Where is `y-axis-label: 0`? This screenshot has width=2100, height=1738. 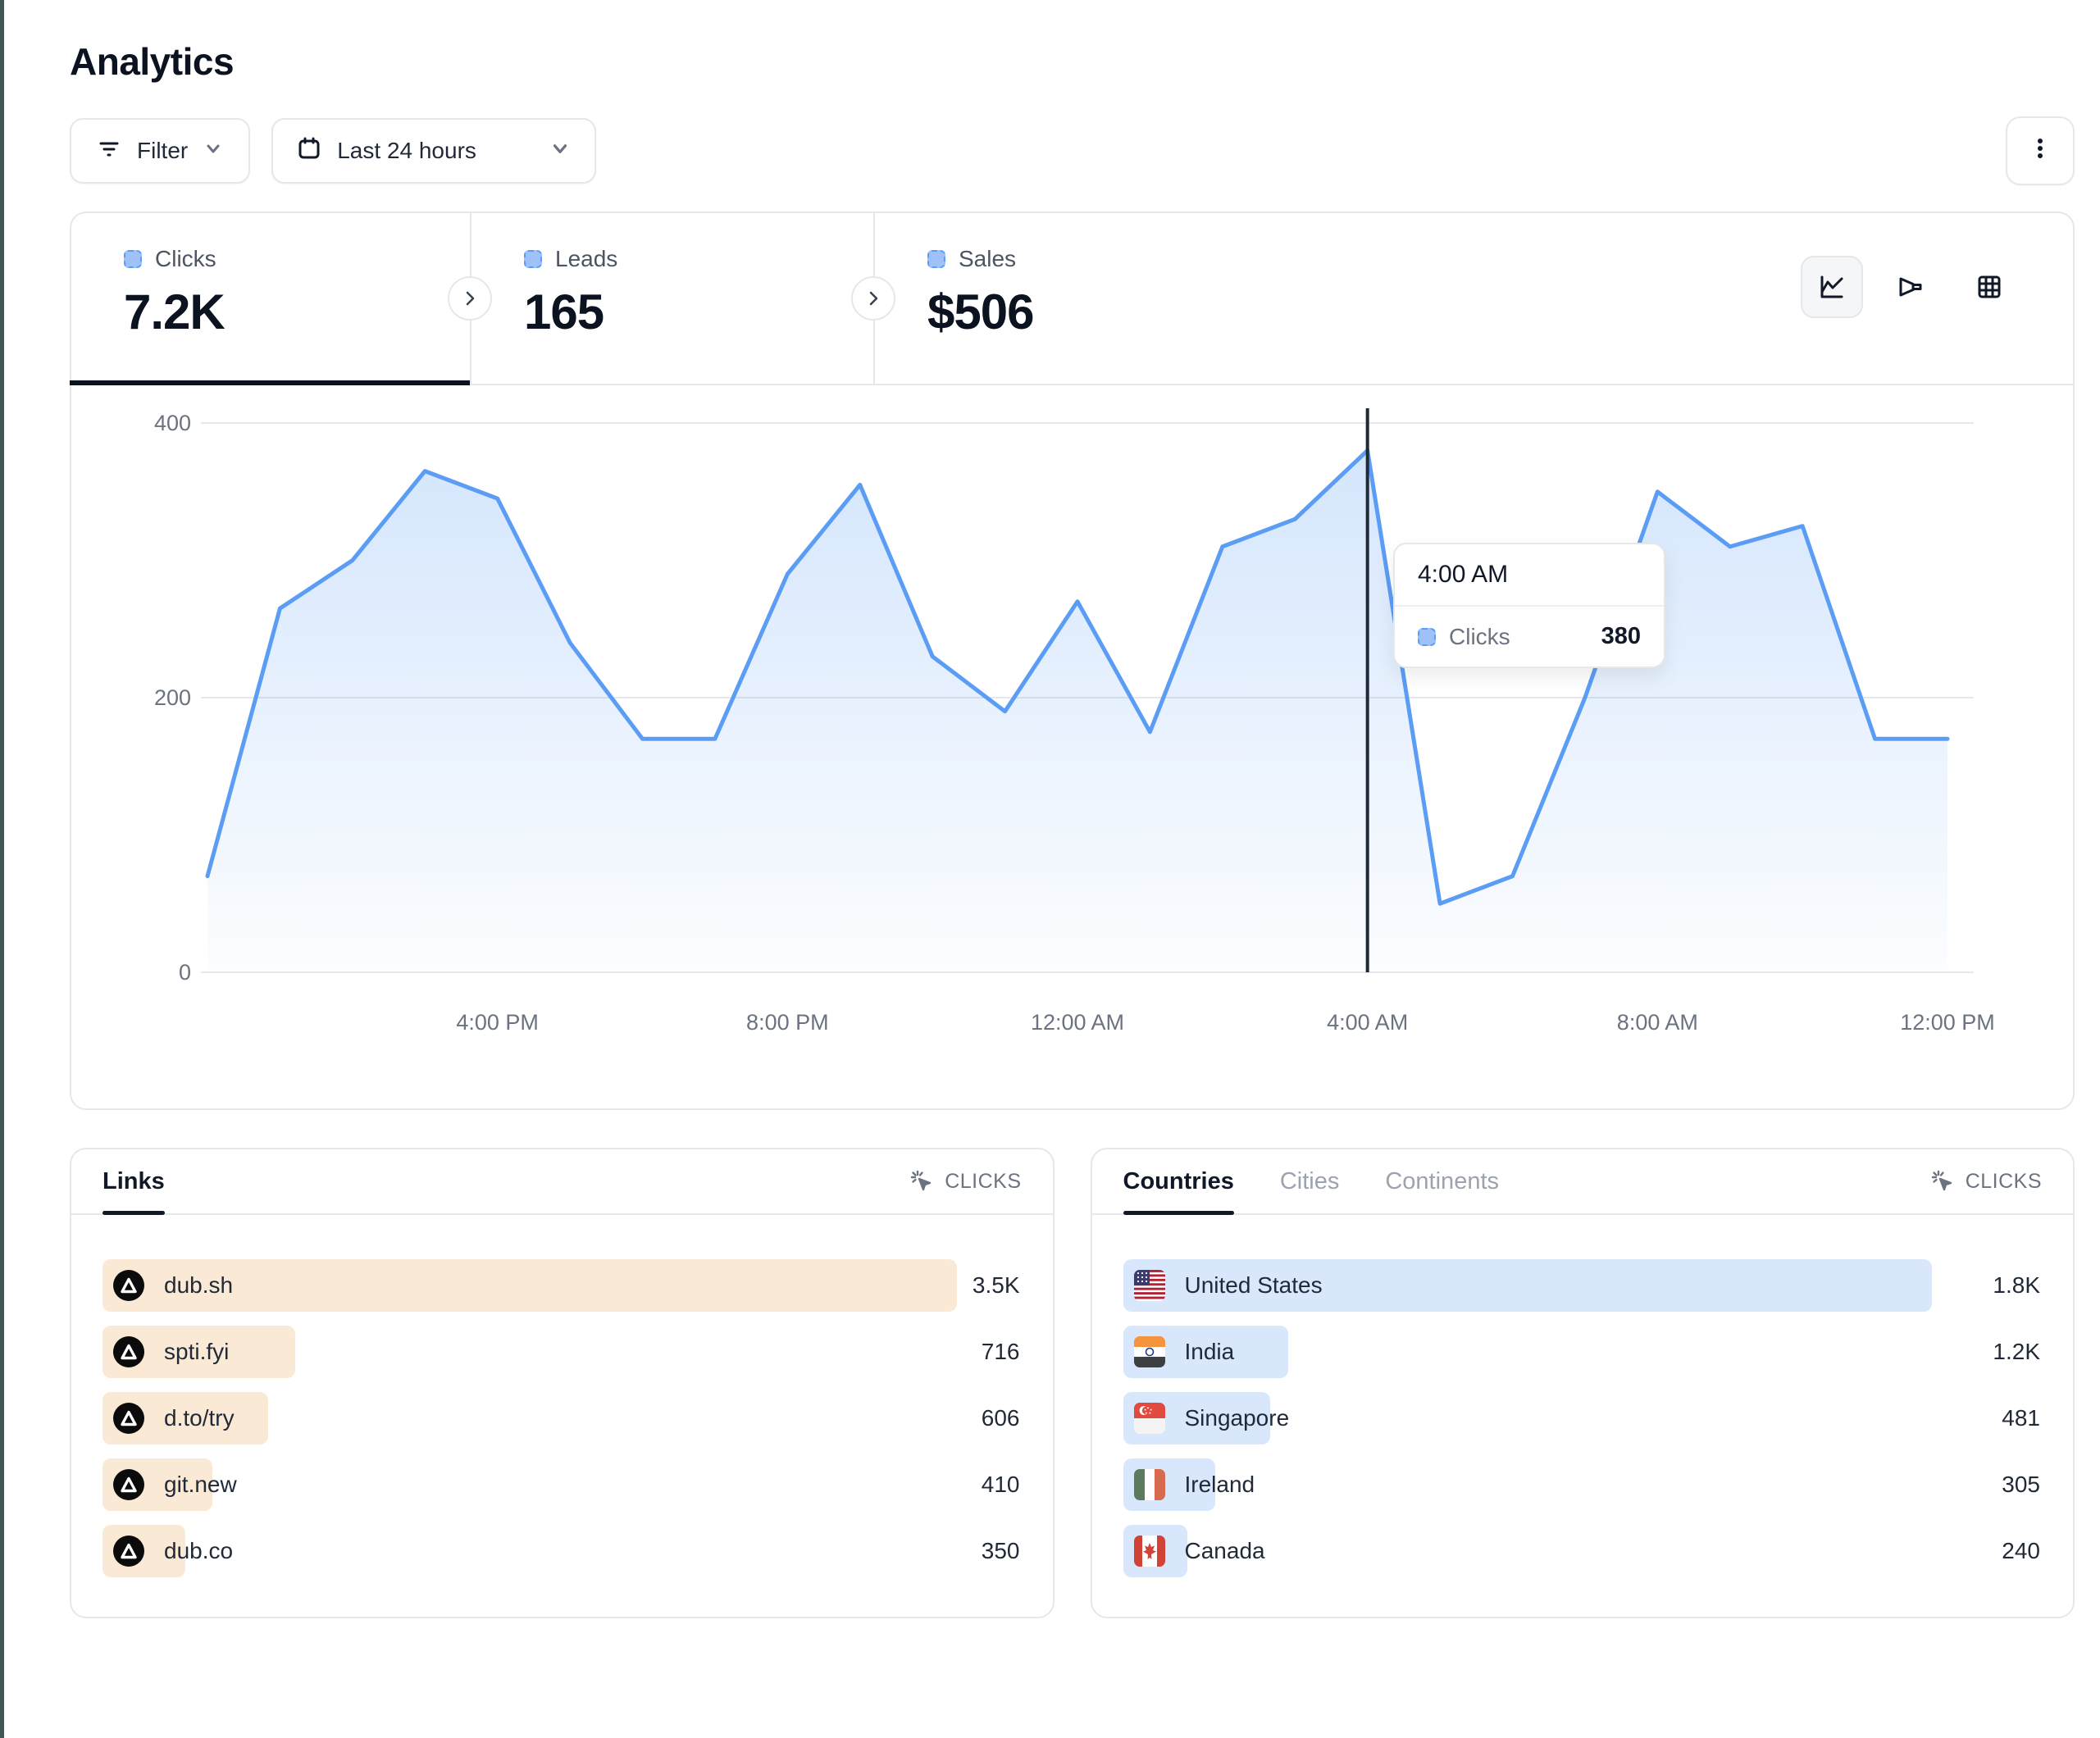
y-axis-label: 0 is located at coordinates (185, 972).